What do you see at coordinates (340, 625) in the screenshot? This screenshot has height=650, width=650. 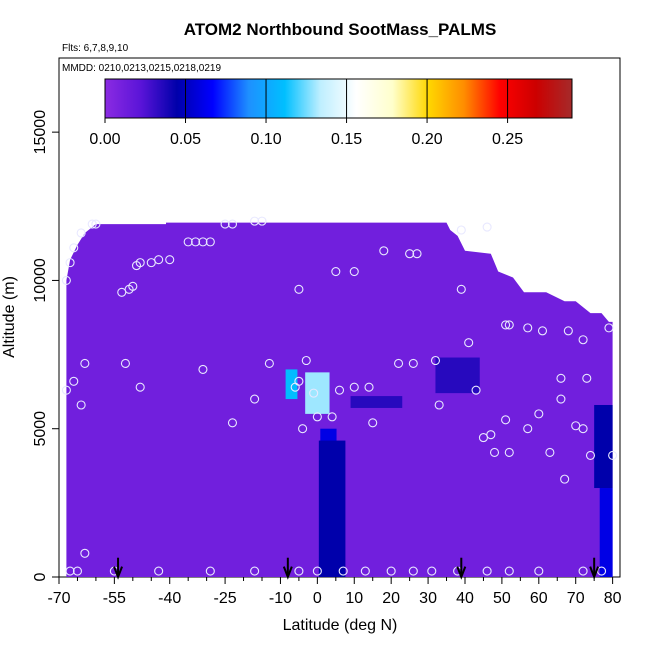 I see `x-axis-title: Latitude (deg N)` at bounding box center [340, 625].